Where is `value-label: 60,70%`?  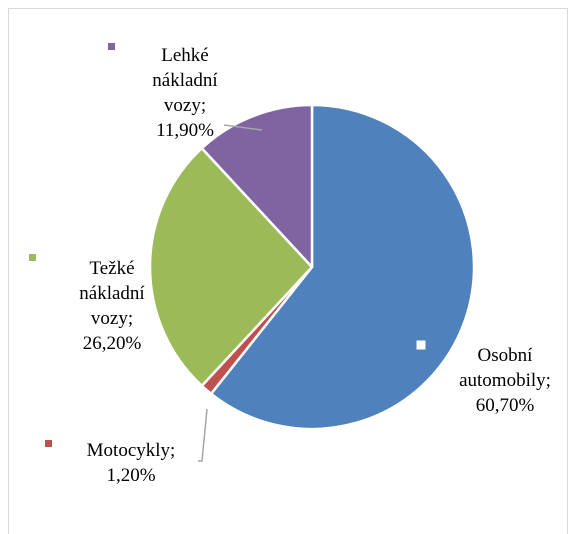 value-label: 60,70% is located at coordinates (505, 405).